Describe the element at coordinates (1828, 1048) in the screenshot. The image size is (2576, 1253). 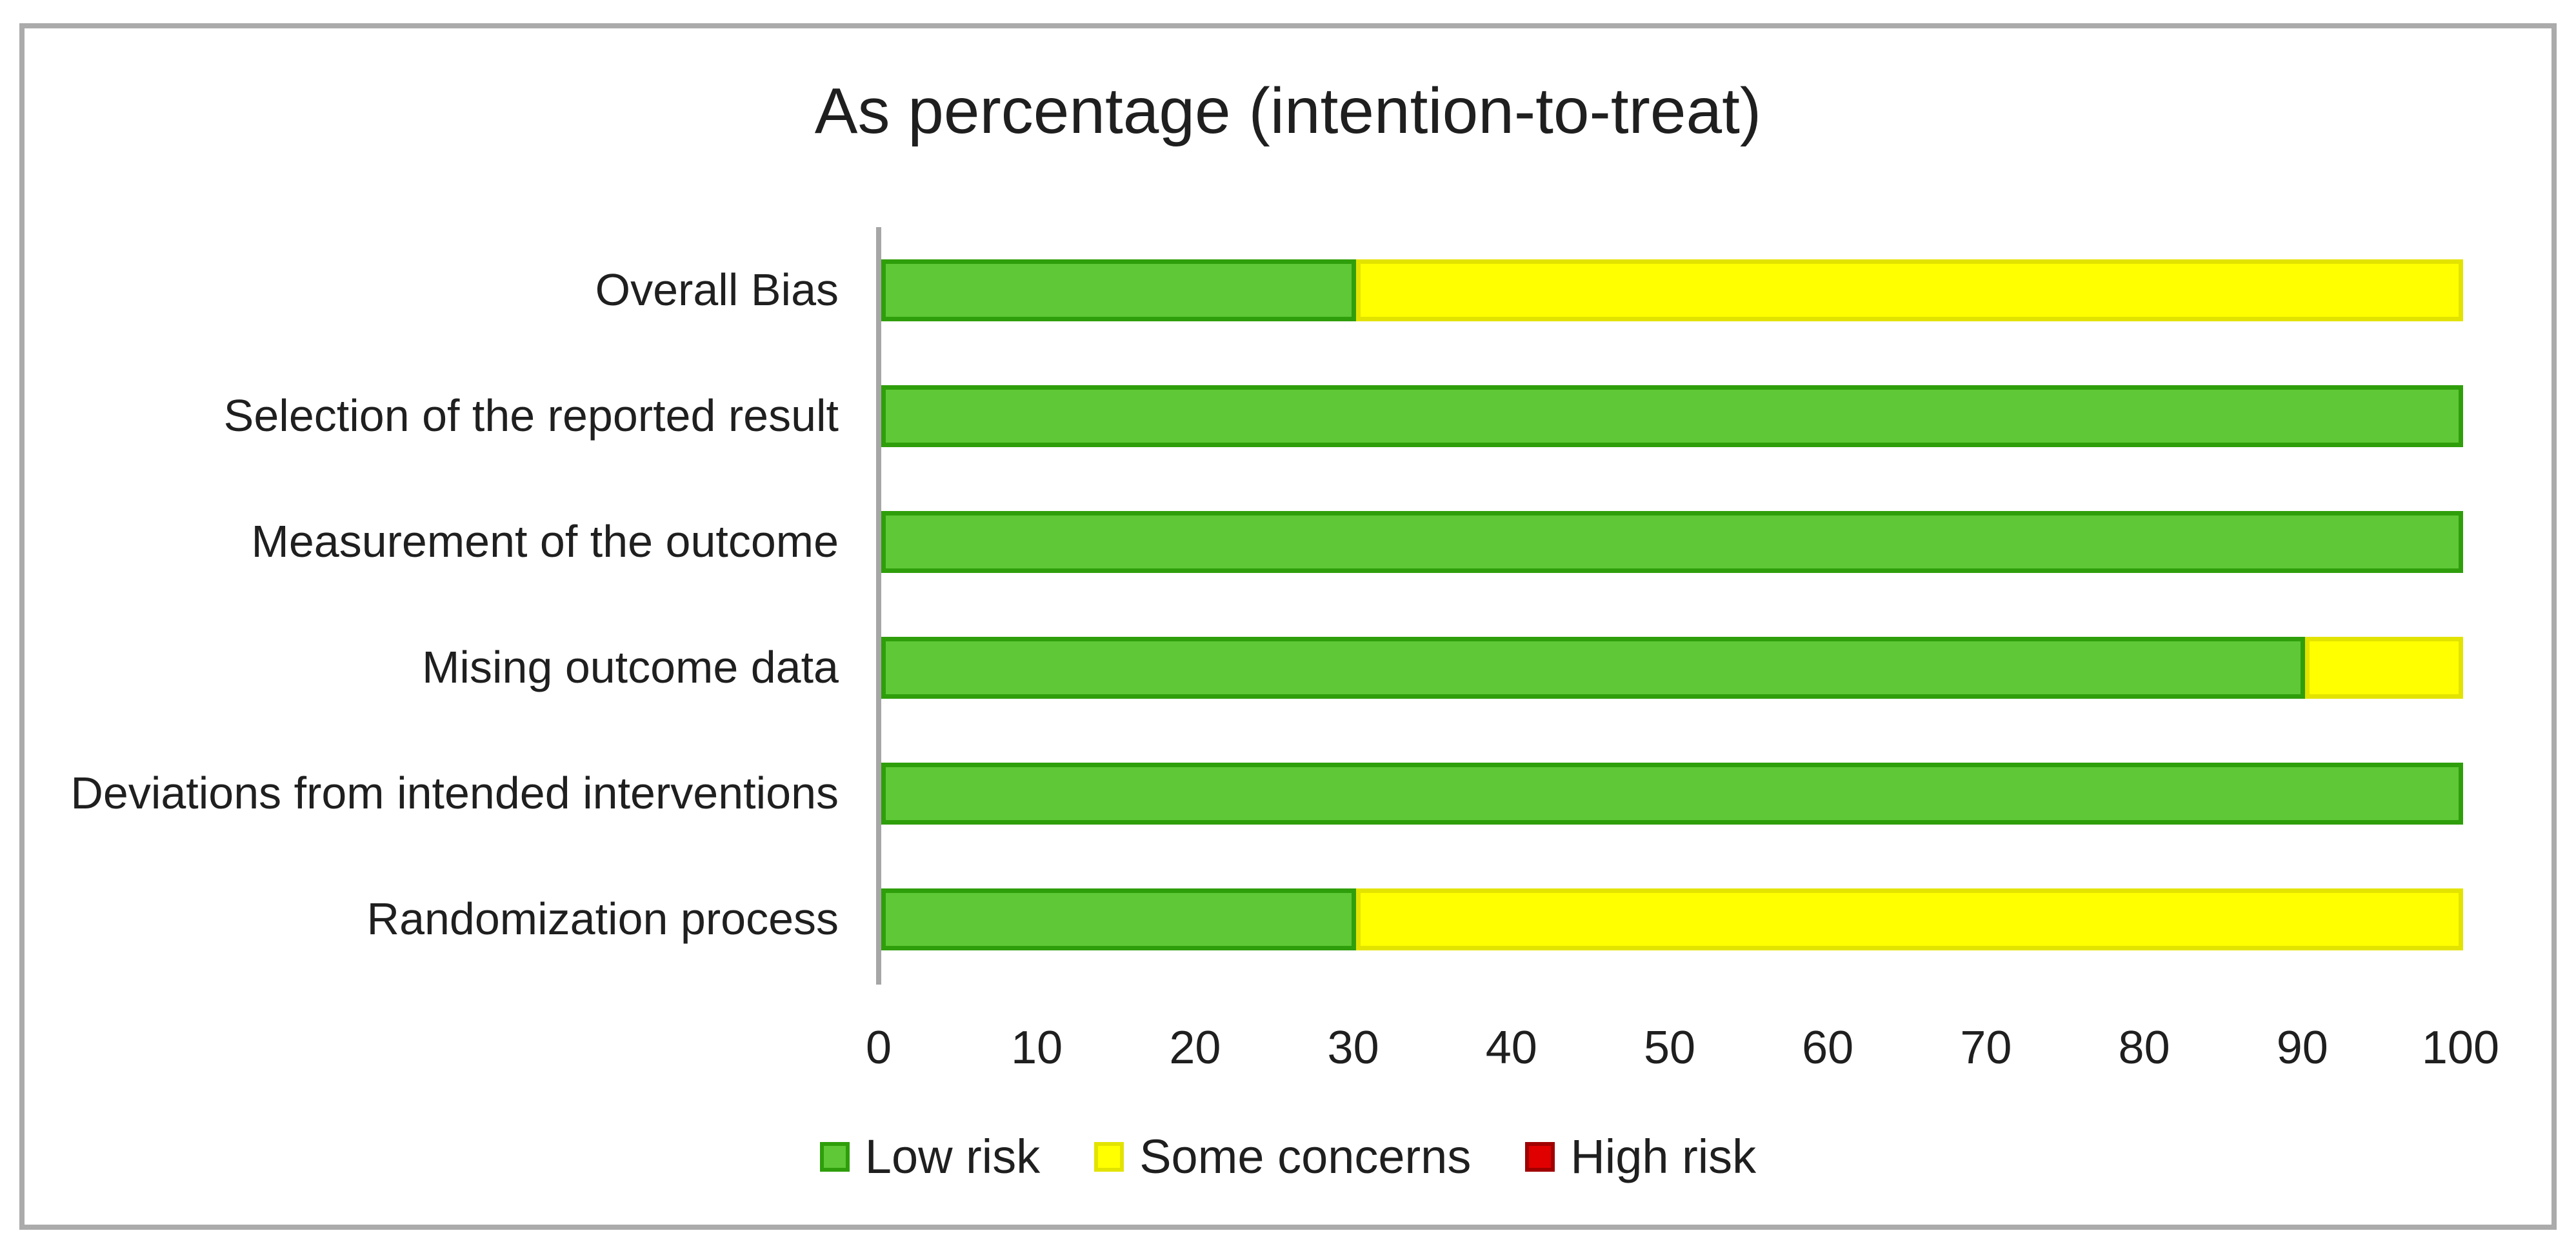
I see `x-tick-label-60: 60` at that location.